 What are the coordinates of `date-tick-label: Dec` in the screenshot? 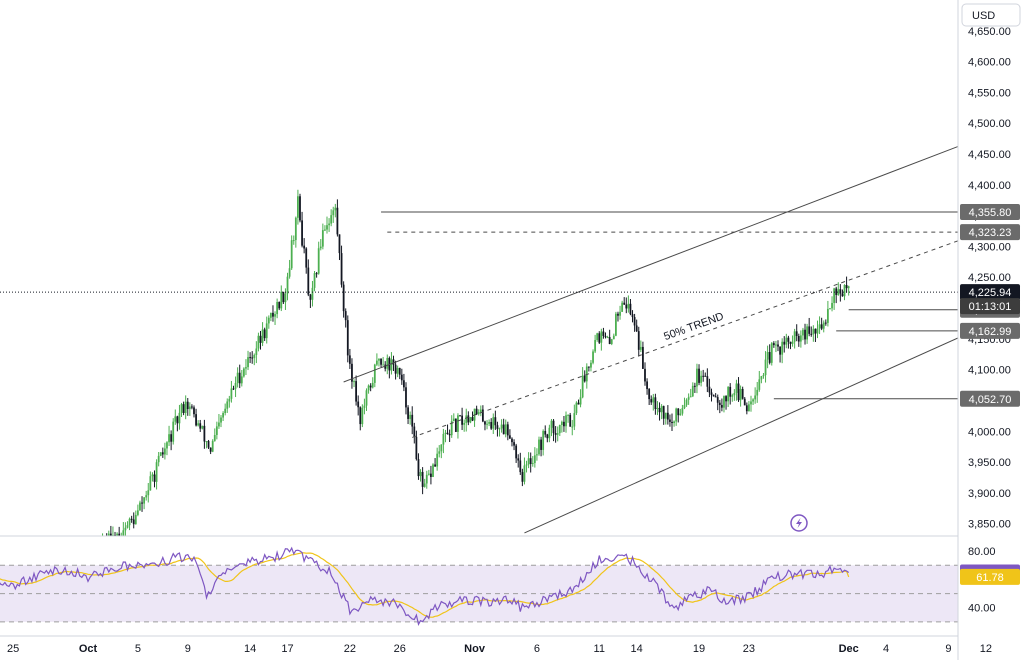 It's located at (849, 649).